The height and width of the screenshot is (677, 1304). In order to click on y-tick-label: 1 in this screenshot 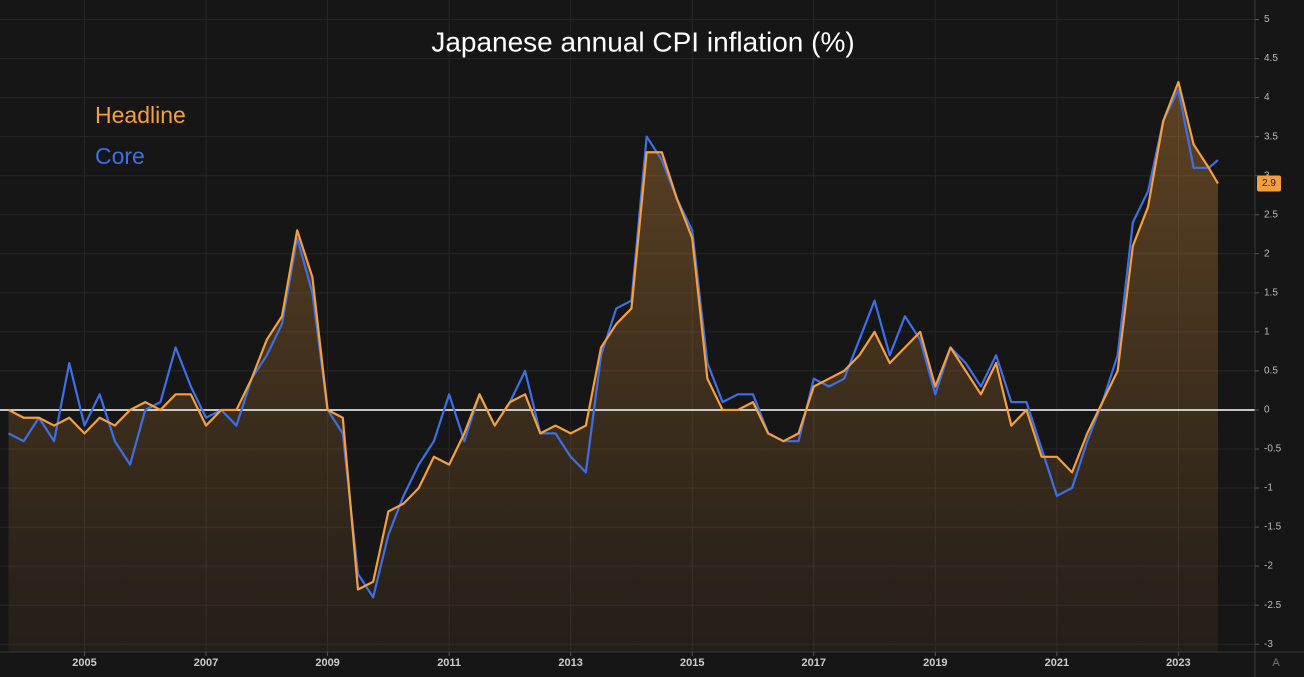, I will do `click(1267, 331)`.